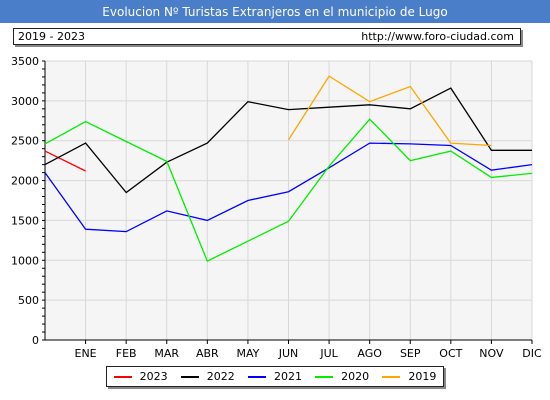 The height and width of the screenshot is (400, 550). What do you see at coordinates (410, 353) in the screenshot?
I see `x-tick-label: SEP` at bounding box center [410, 353].